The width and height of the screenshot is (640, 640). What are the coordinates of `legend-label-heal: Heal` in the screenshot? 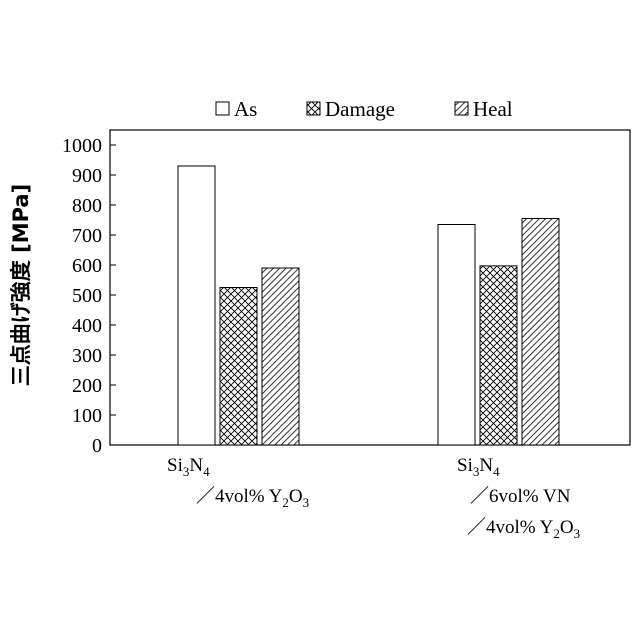 It's located at (493, 109).